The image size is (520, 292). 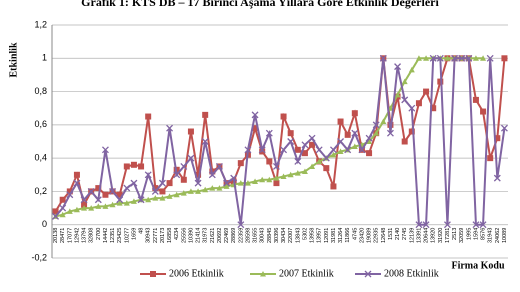 What do you see at coordinates (256, 235) in the screenshot?
I see `x-tick-label: 31655` at bounding box center [256, 235].